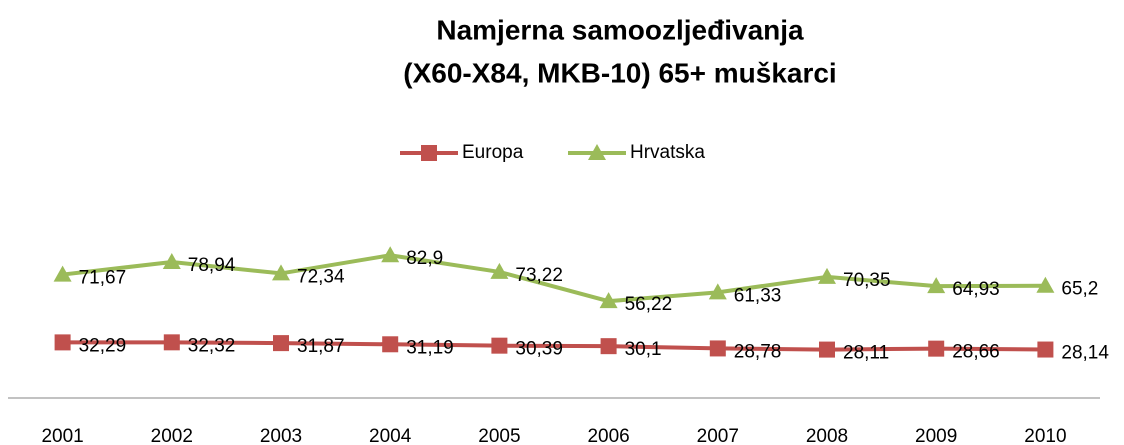 This screenshot has width=1124, height=445. Describe the element at coordinates (936, 435) in the screenshot. I see `x-tick-label: 2009` at that location.